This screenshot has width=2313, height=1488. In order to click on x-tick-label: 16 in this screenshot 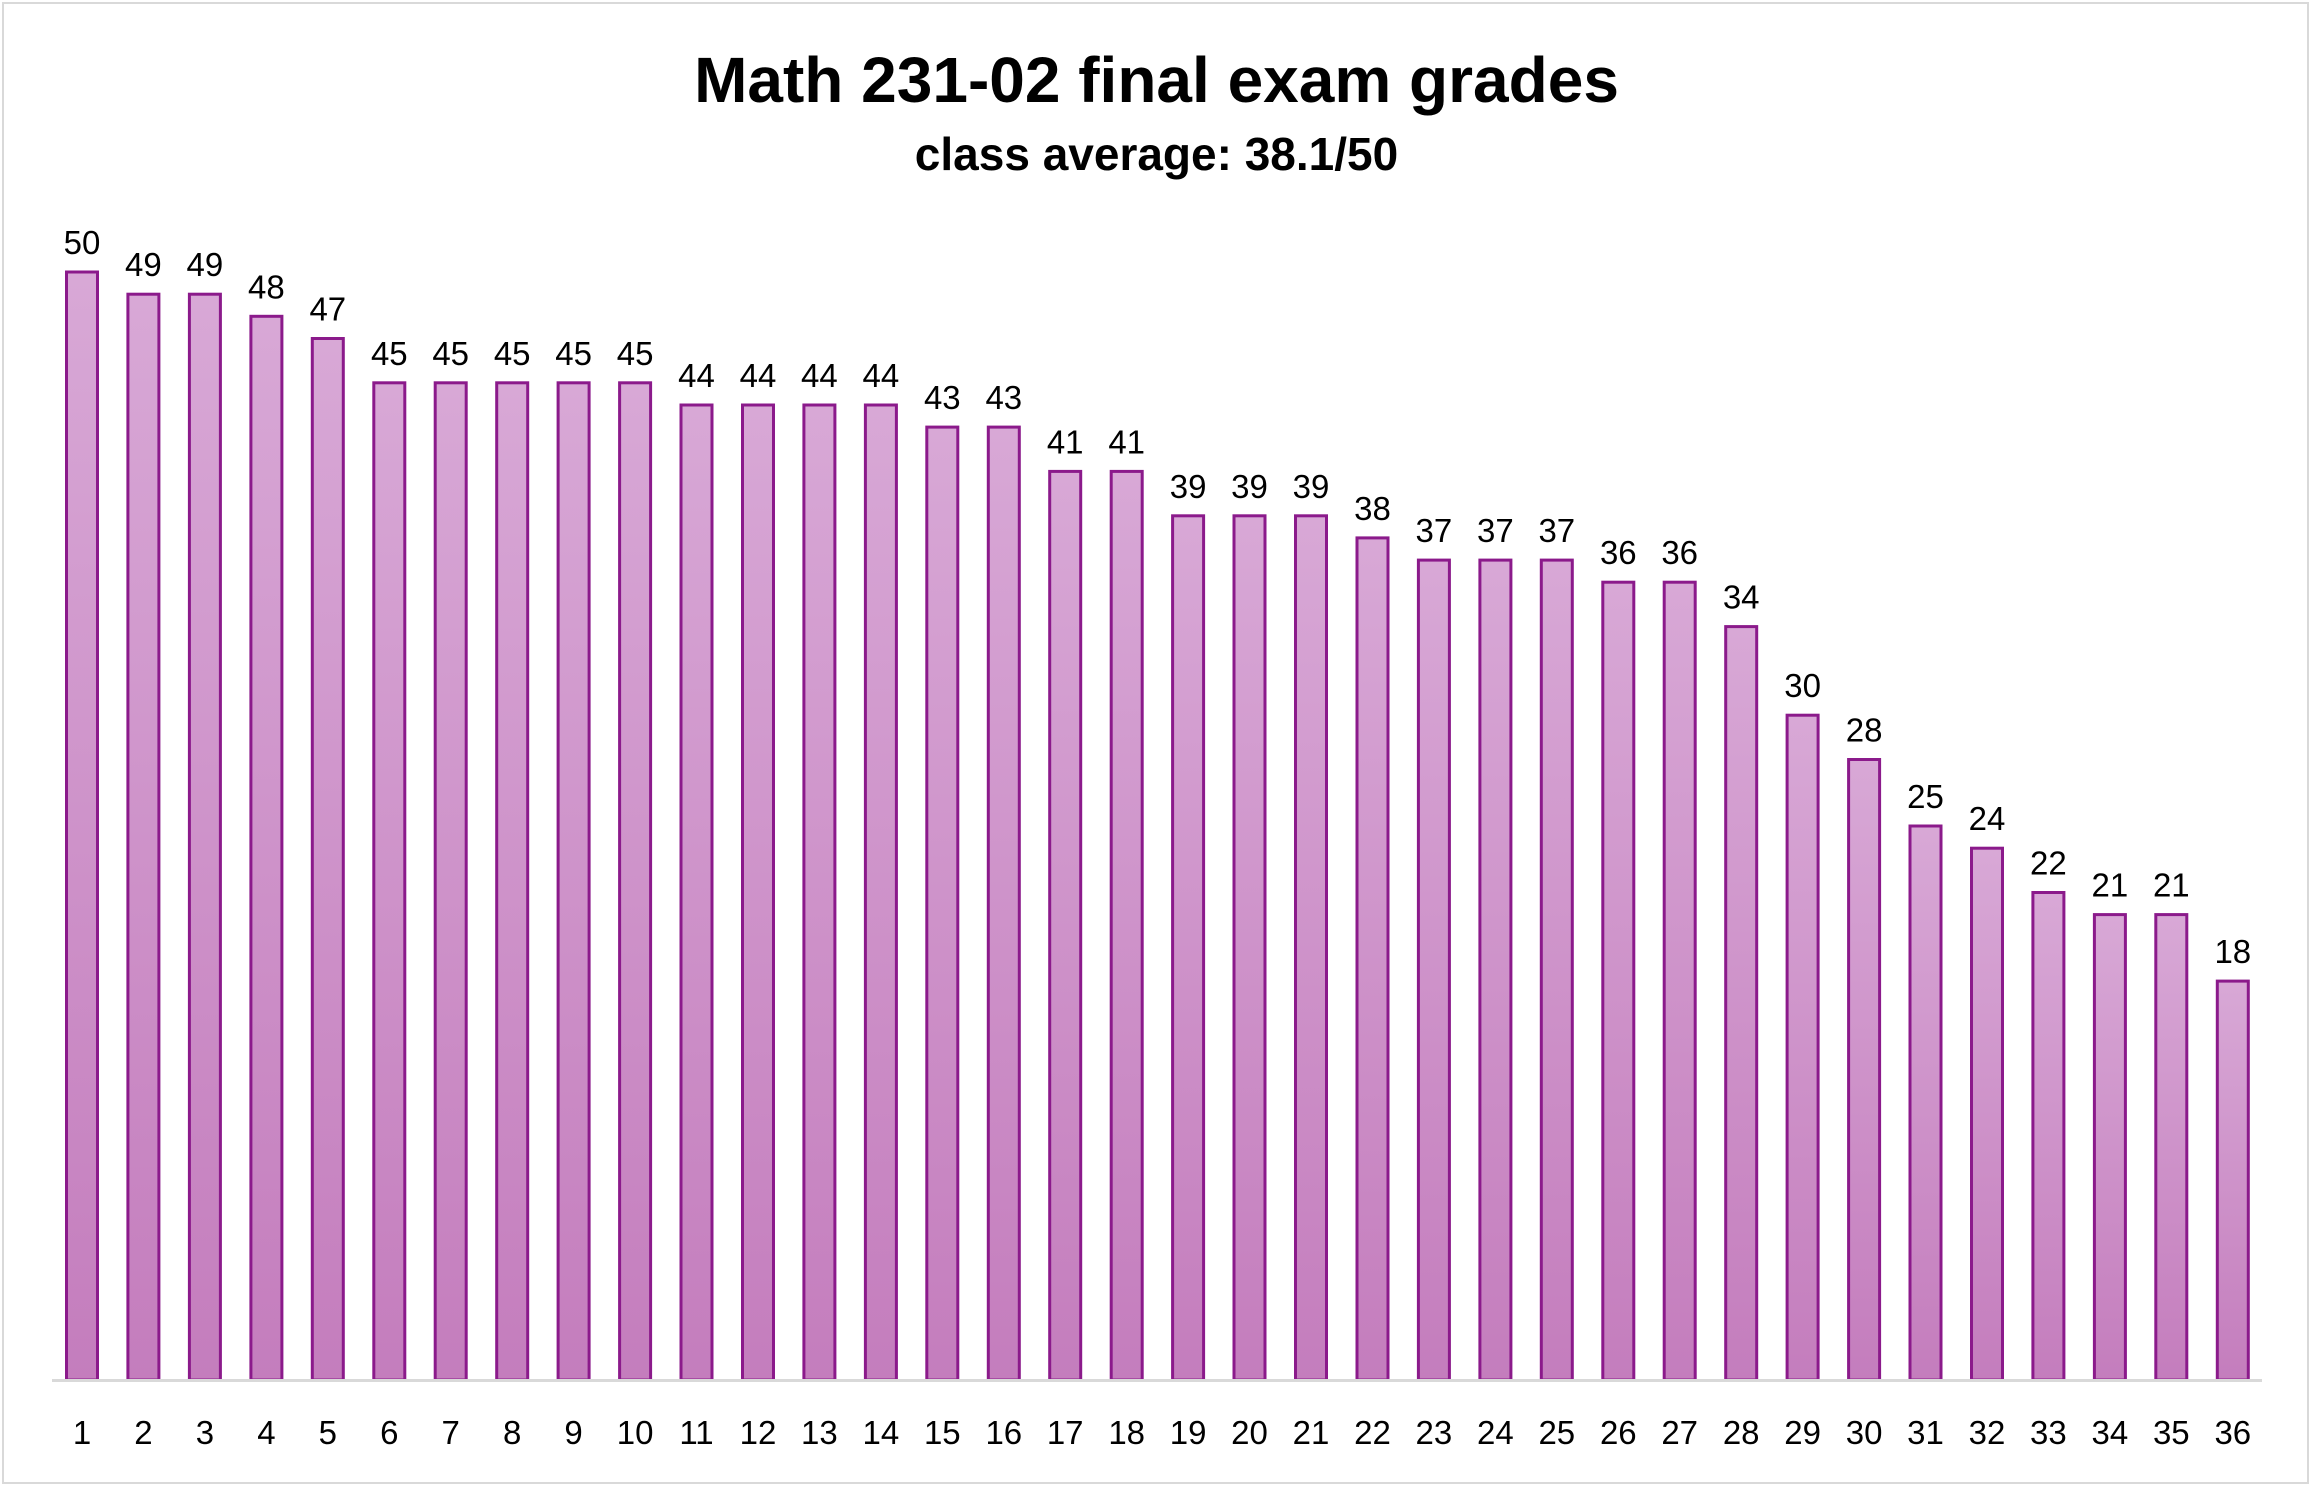, I will do `click(1003, 1432)`.